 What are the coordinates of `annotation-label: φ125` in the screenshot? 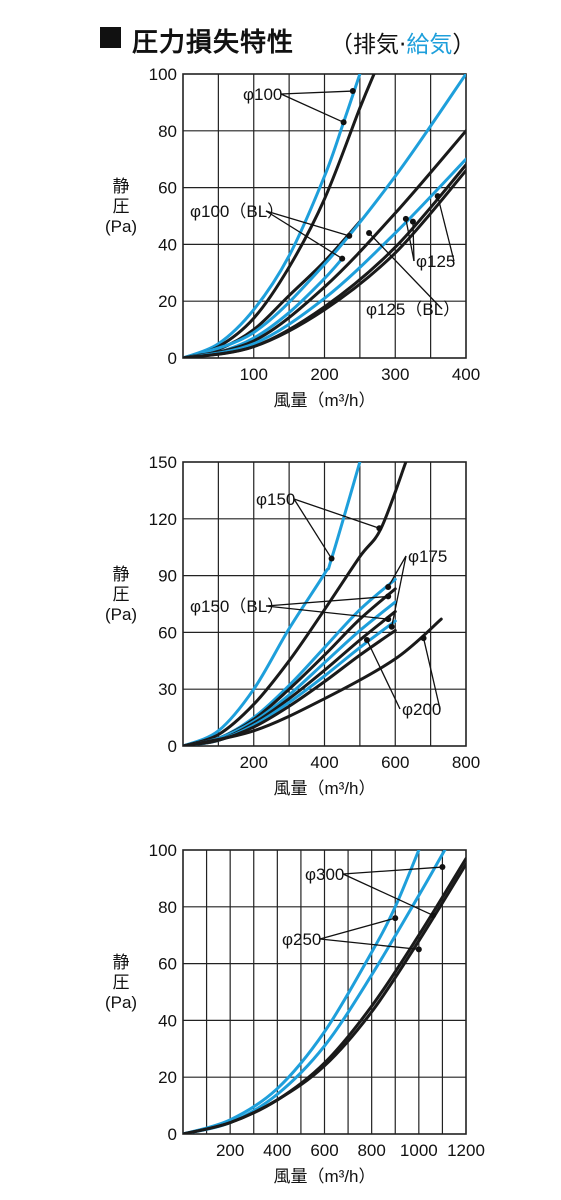 It's located at (435, 261).